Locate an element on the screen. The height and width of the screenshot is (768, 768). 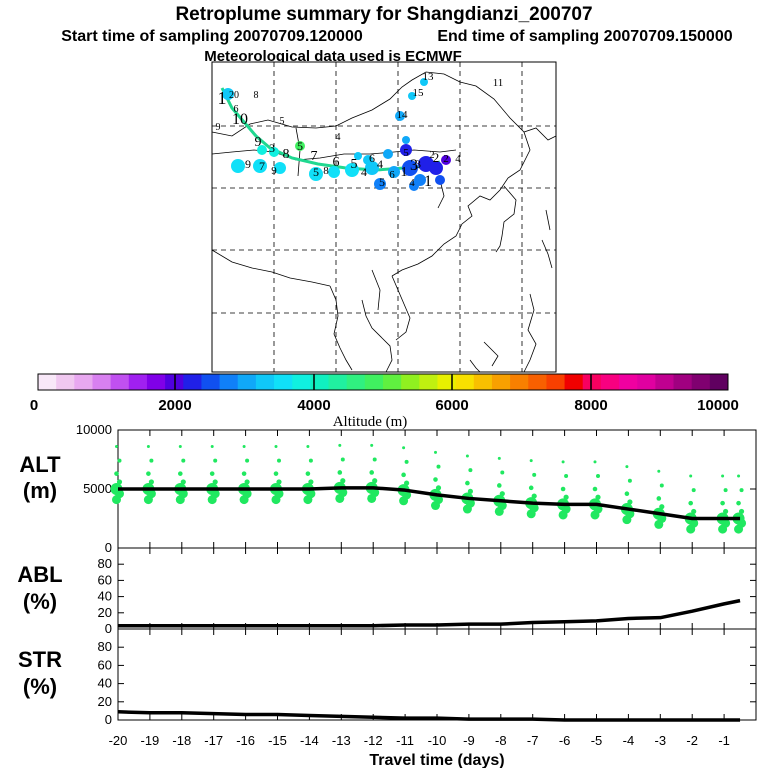
plume-day-label: 13 is located at coordinates (429, 77).